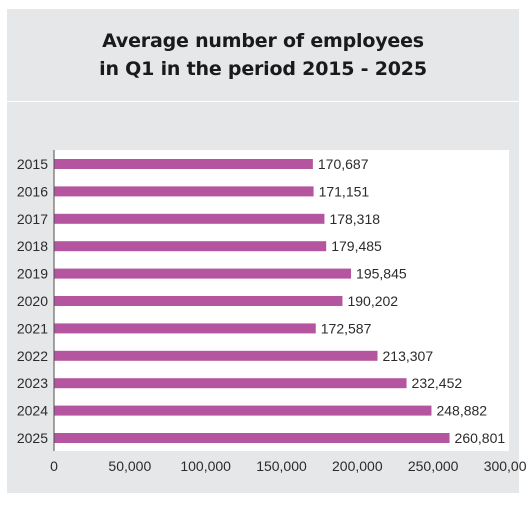 The image size is (526, 521). What do you see at coordinates (183, 164) in the screenshot?
I see `bar-2015` at bounding box center [183, 164].